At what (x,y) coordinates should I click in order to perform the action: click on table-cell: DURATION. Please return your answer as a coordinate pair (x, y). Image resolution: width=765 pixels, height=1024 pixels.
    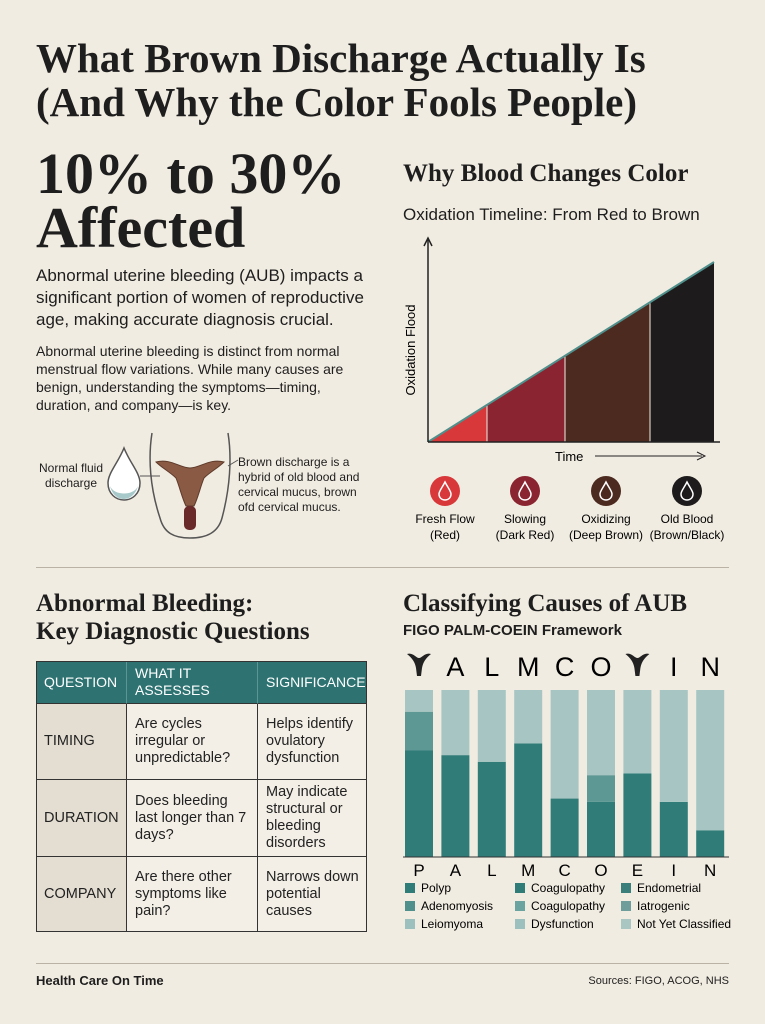
    Looking at the image, I should click on (81, 818).